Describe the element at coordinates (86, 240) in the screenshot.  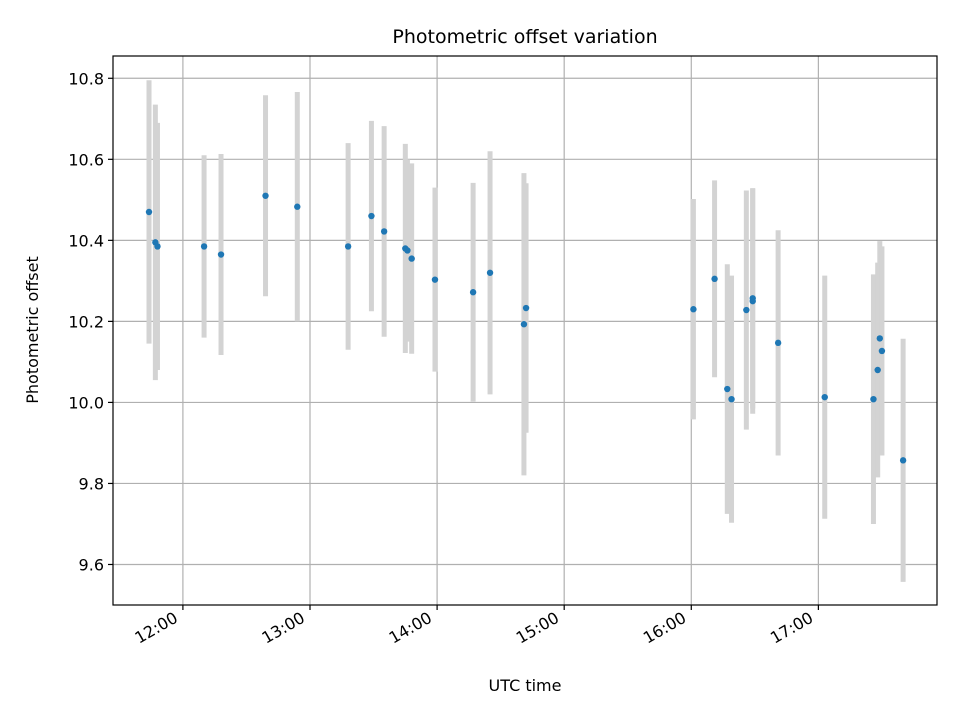
I see `y-tick-label: 10.4` at that location.